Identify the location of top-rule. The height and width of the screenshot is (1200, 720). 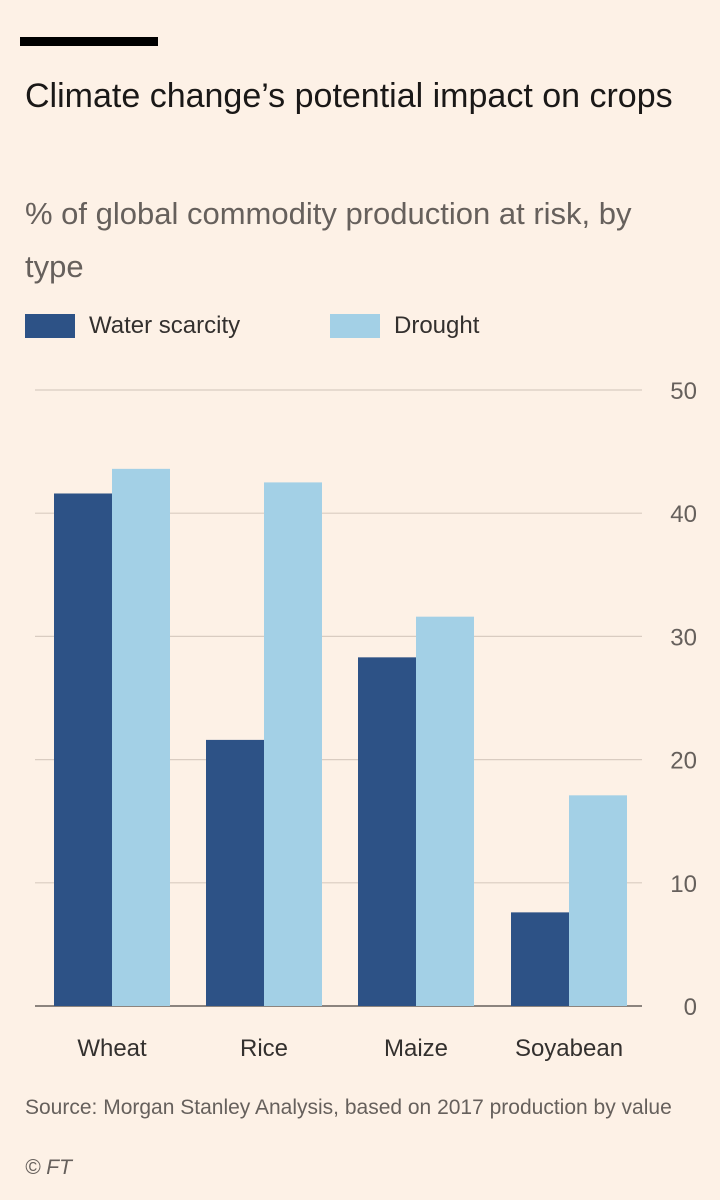
(89, 41).